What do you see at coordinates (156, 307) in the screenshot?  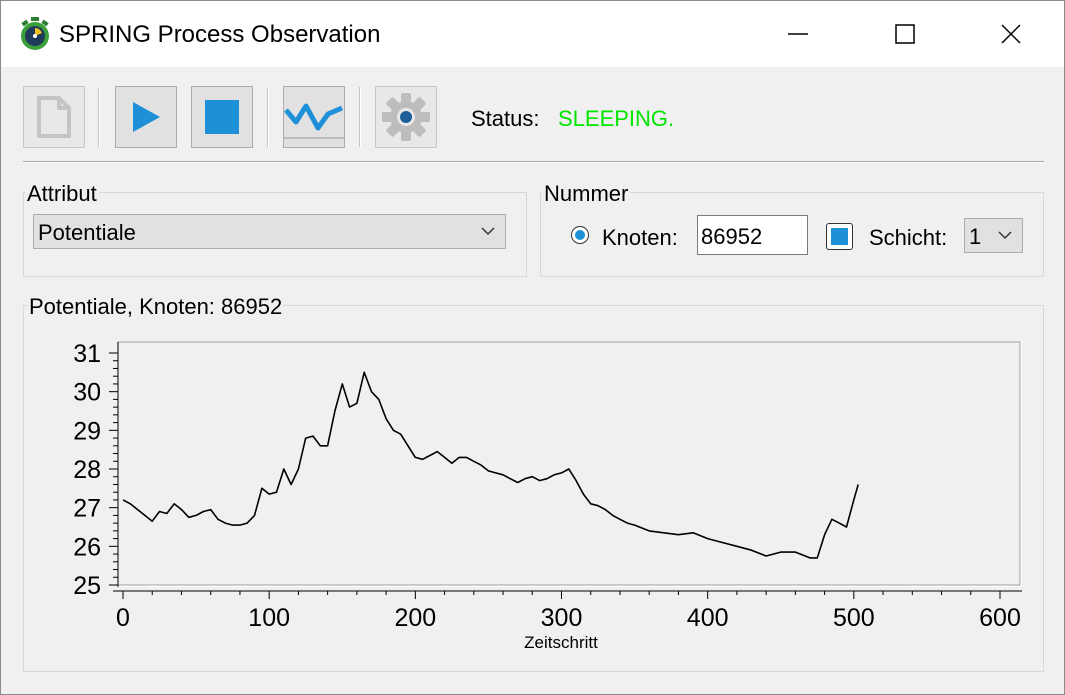 I see `chart-panel-title: Potentiale, Knoten: 86952` at bounding box center [156, 307].